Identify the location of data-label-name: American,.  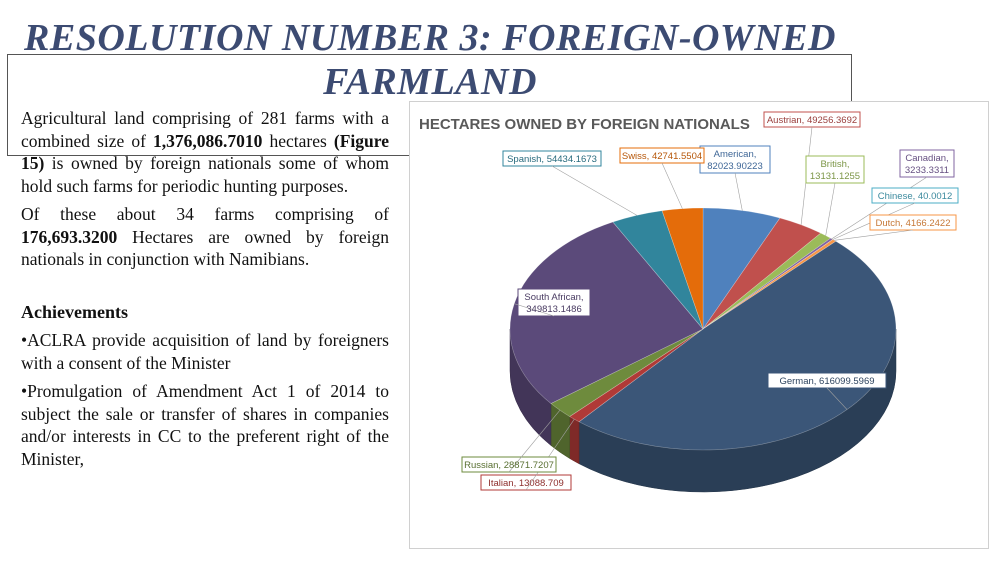
(735, 154).